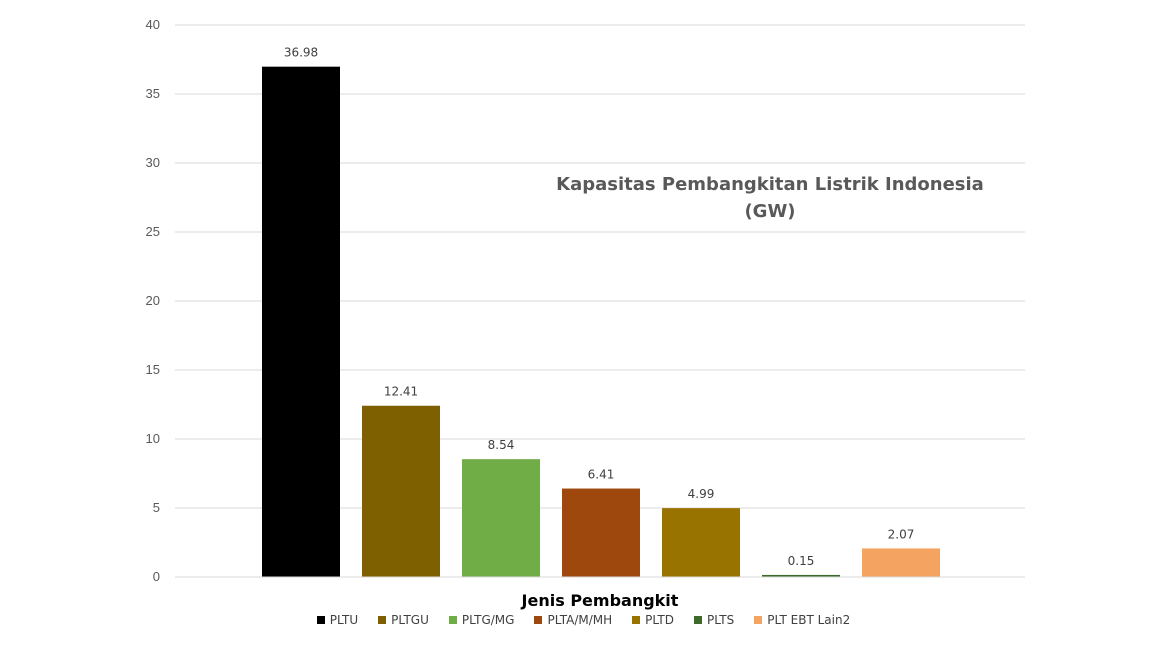  Describe the element at coordinates (401, 491) in the screenshot. I see `bar-pltgu` at that location.